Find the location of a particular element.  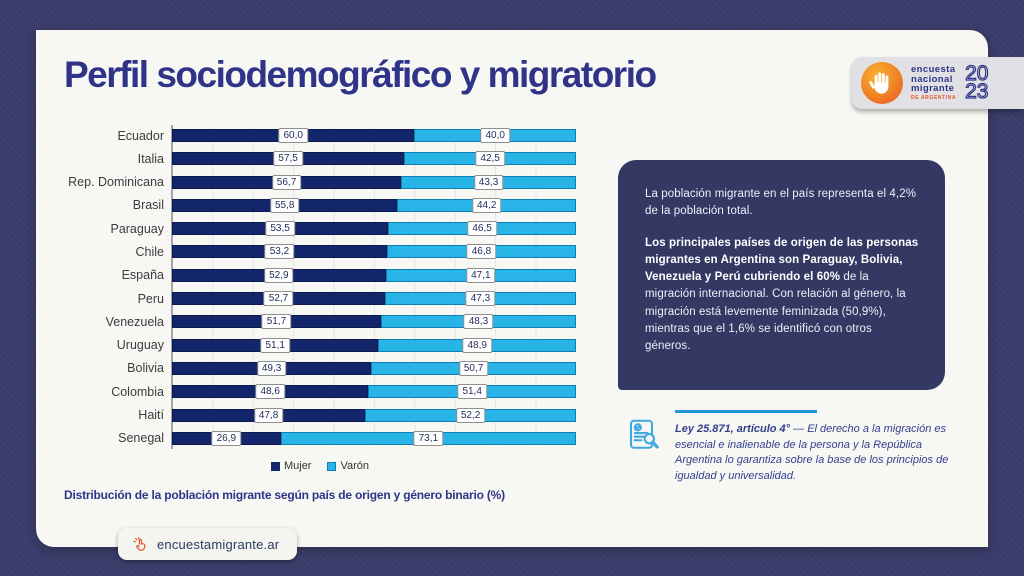

value-chip-varon: 47,1 is located at coordinates (481, 275).